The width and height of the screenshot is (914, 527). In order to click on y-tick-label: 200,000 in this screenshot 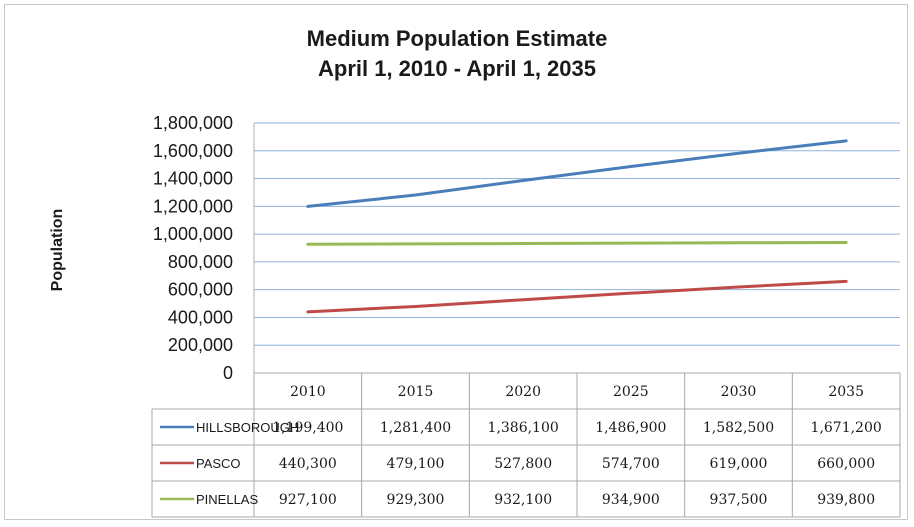, I will do `click(200, 345)`.